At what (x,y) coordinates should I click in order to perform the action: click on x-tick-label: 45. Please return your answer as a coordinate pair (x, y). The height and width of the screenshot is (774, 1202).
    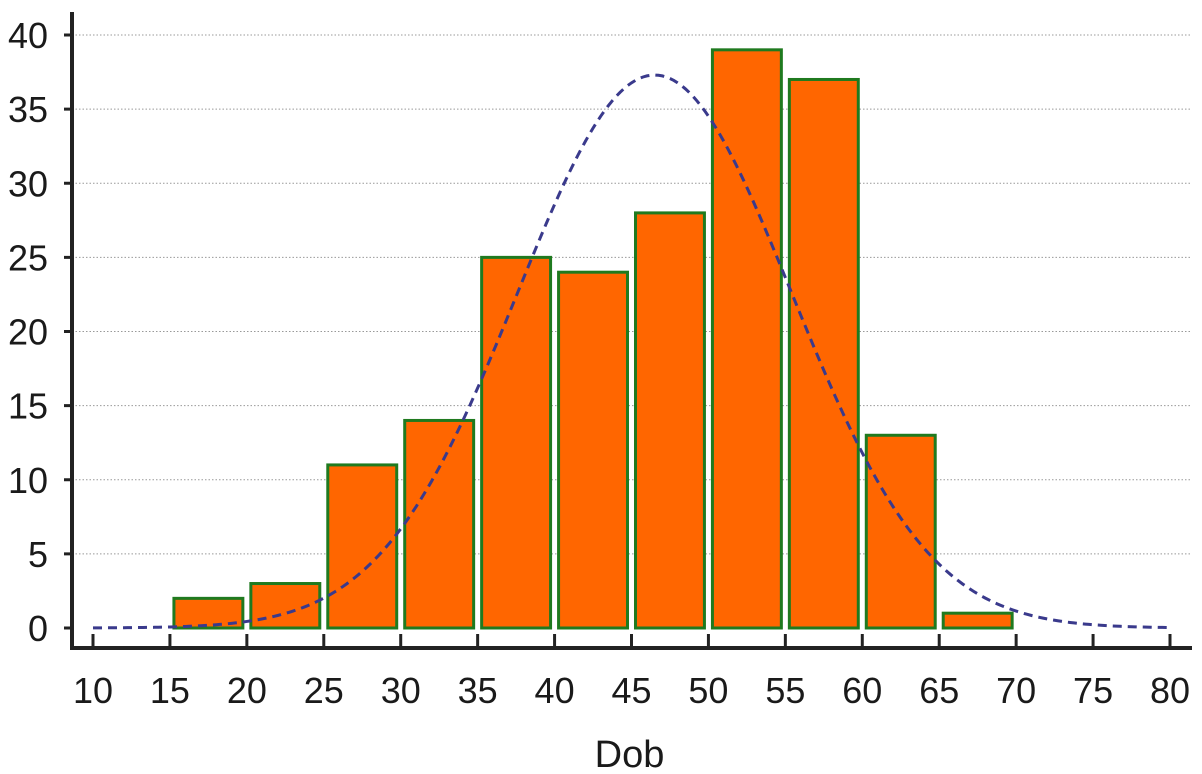
    Looking at the image, I should click on (631, 690).